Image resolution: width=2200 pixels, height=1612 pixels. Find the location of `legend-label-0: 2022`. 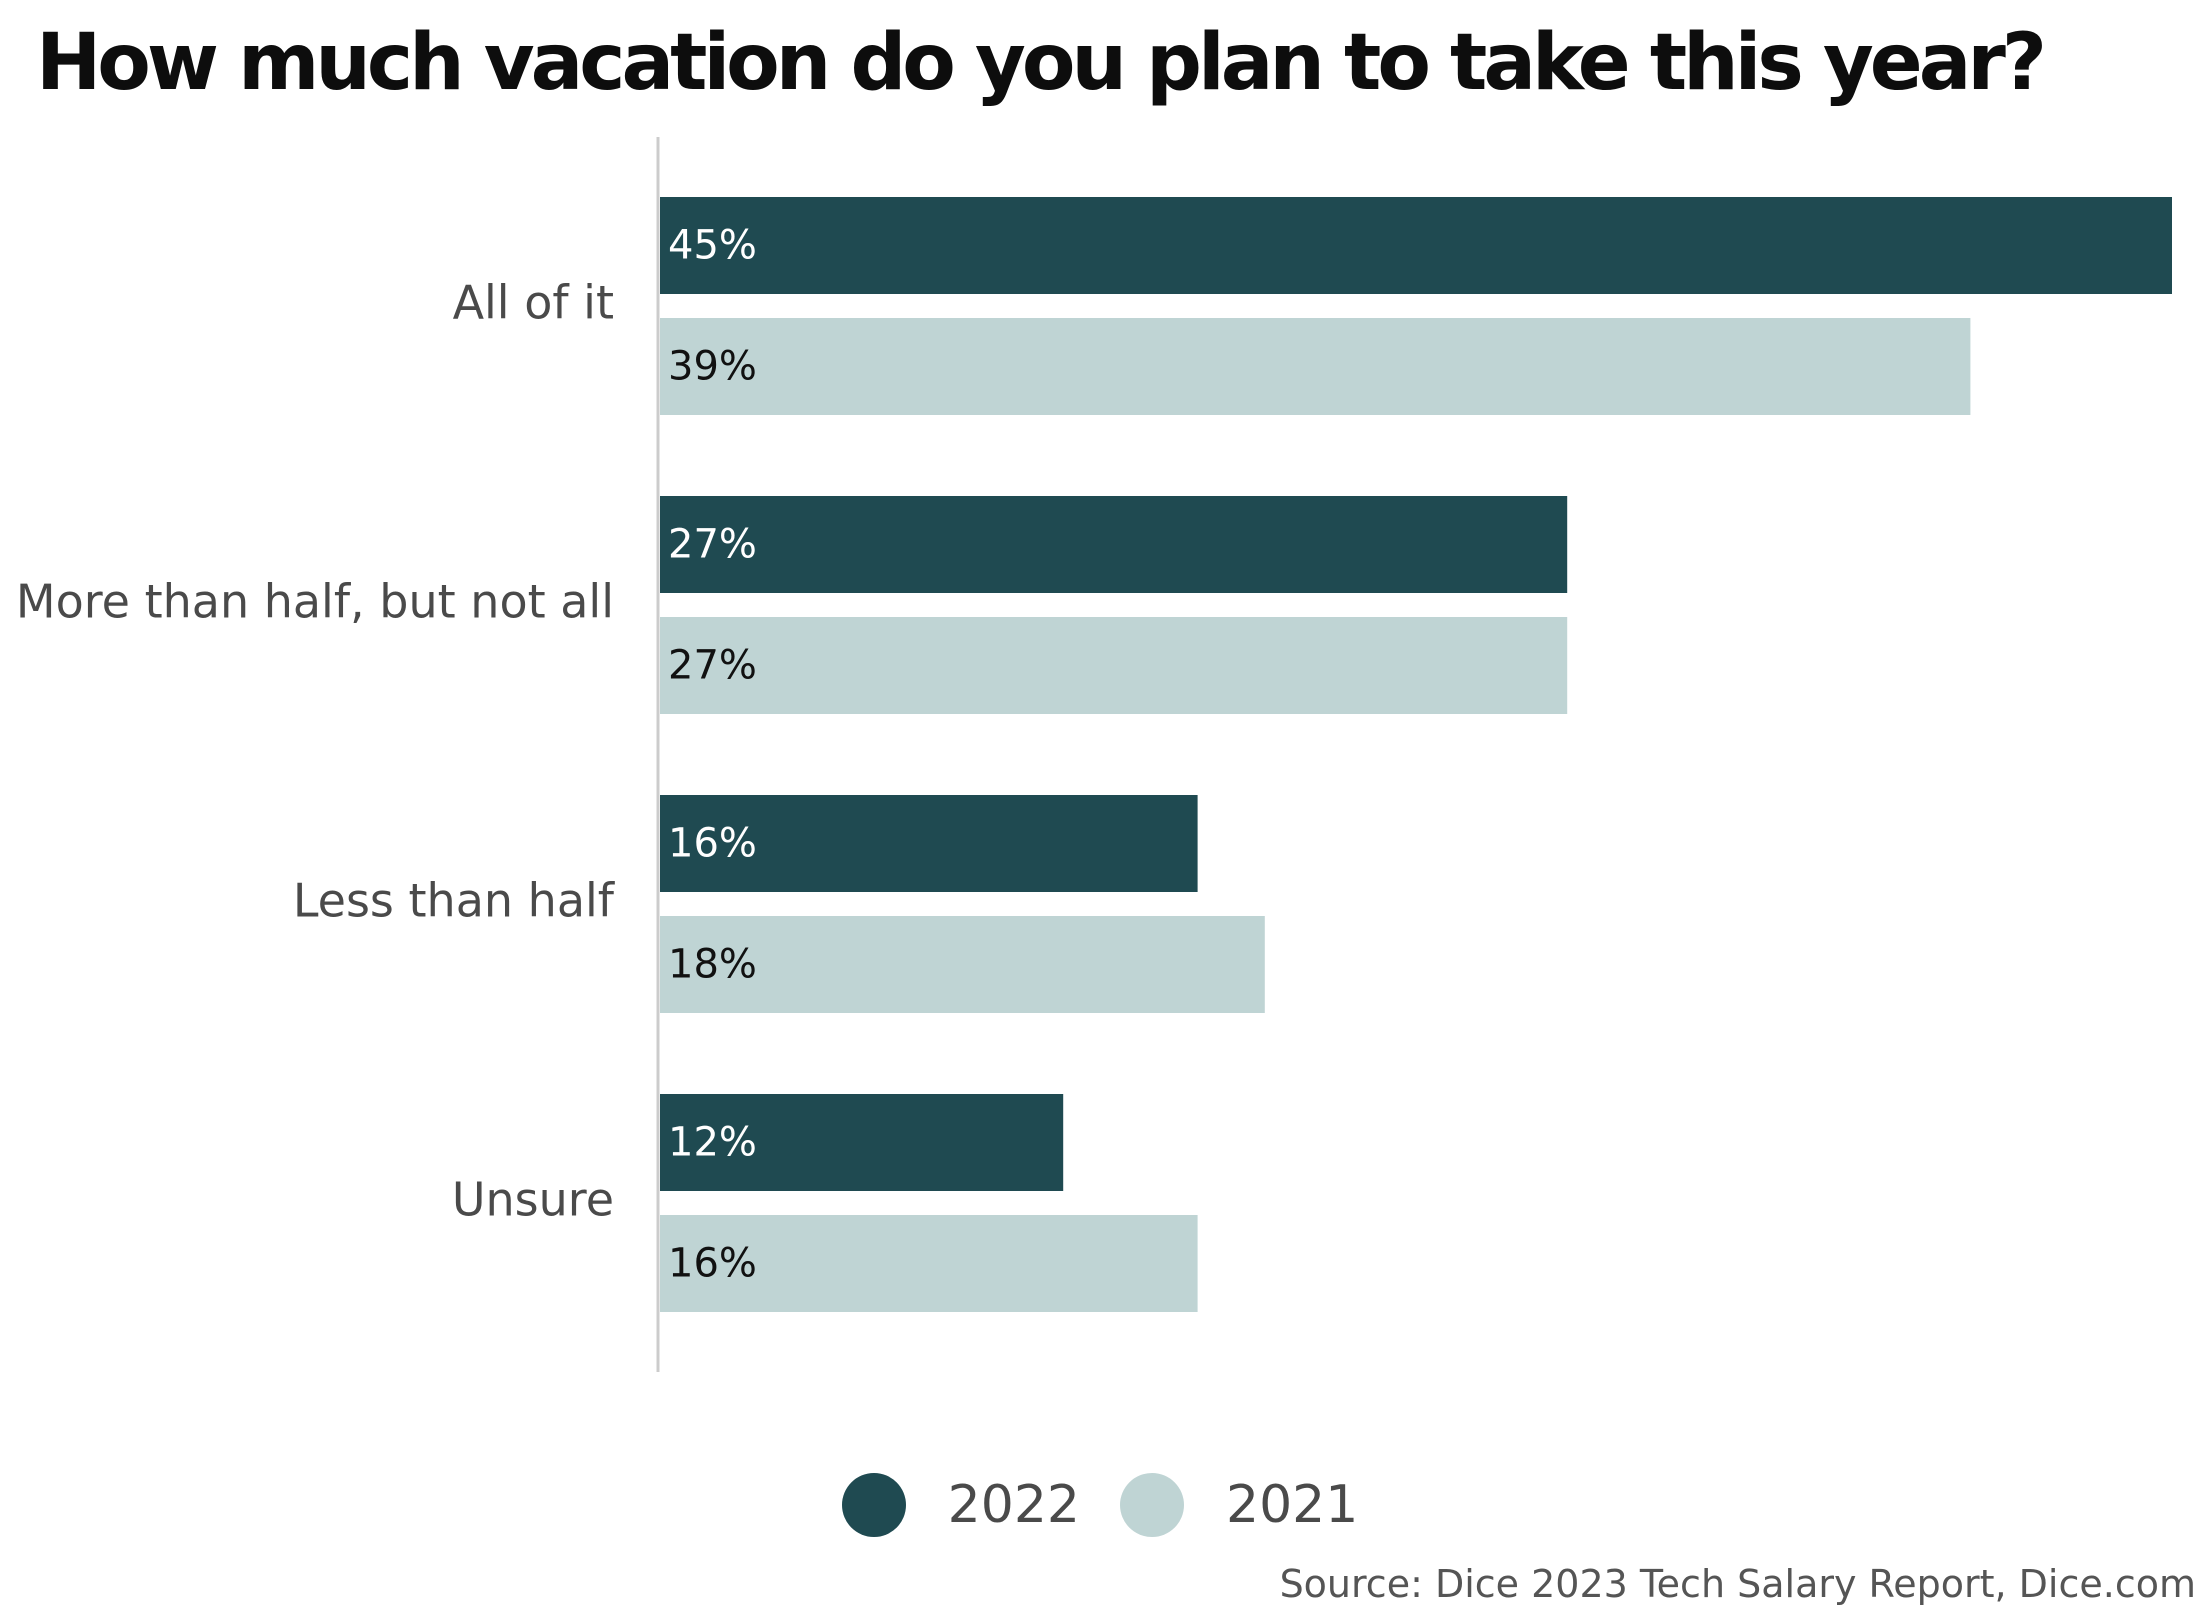

legend-label-0: 2022 is located at coordinates (1013, 1505).